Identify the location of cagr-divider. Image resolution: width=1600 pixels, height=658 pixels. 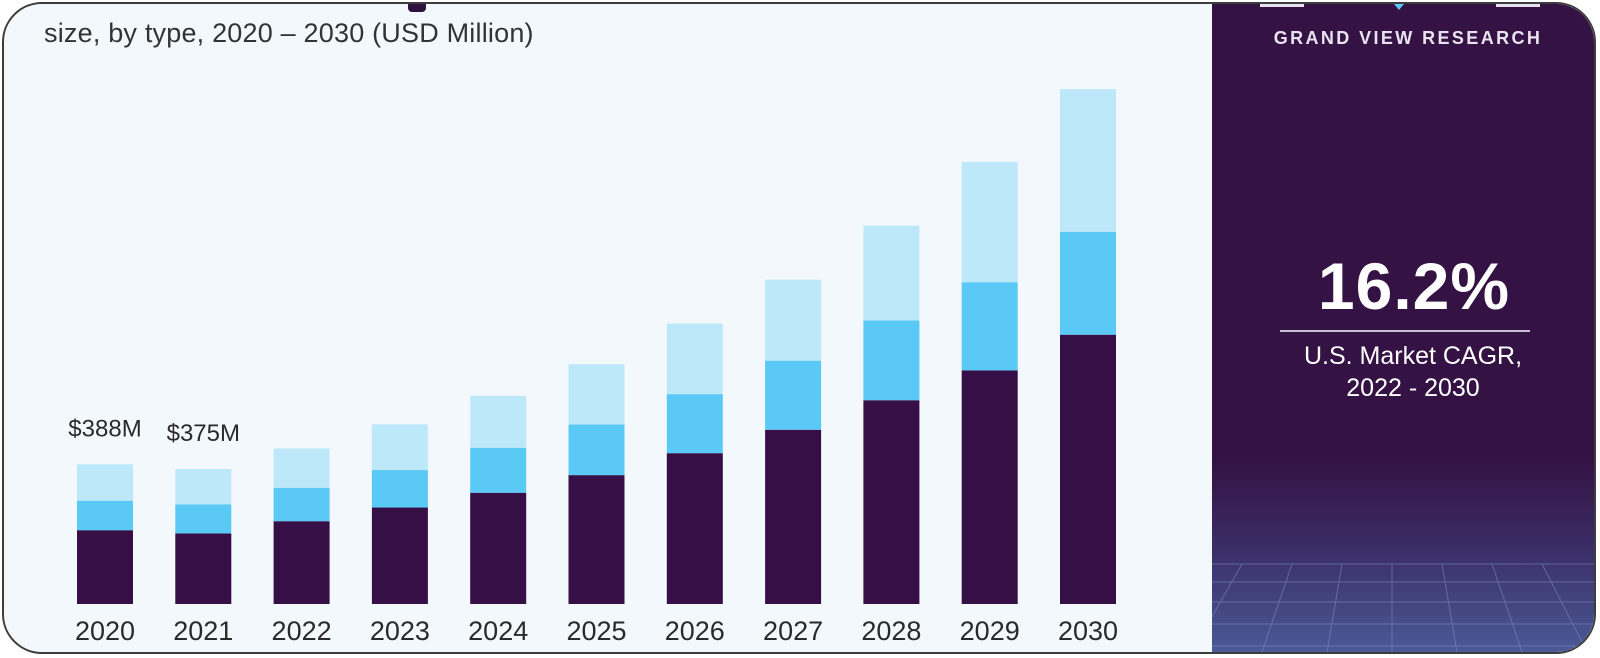
(1405, 331).